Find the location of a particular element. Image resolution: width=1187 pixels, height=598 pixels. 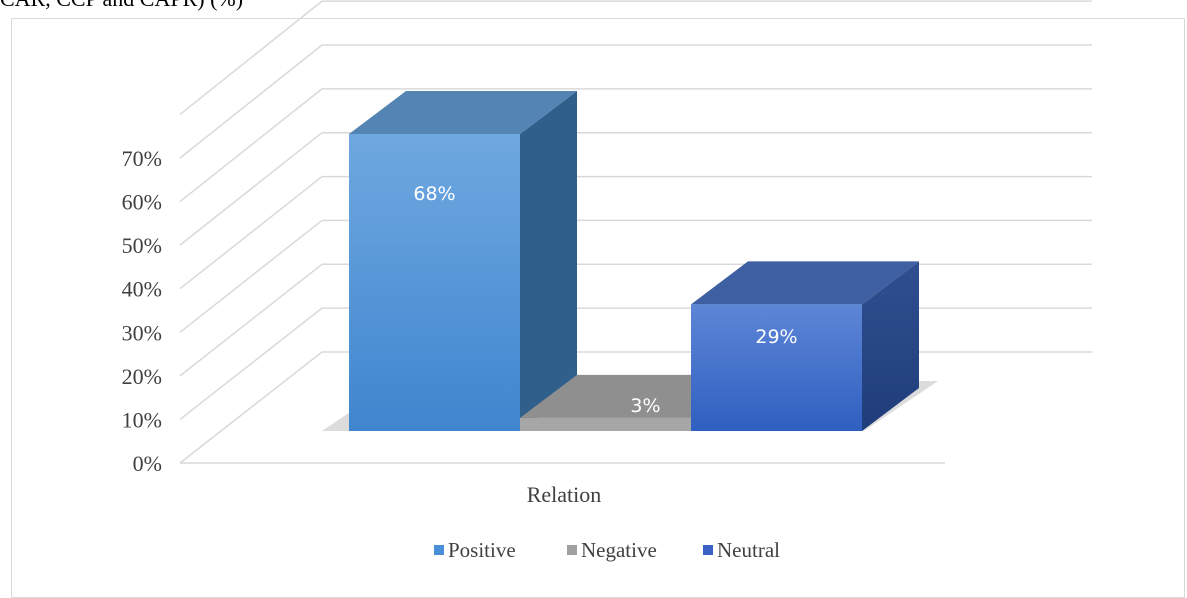

legend-item-negative: Negative is located at coordinates (612, 550).